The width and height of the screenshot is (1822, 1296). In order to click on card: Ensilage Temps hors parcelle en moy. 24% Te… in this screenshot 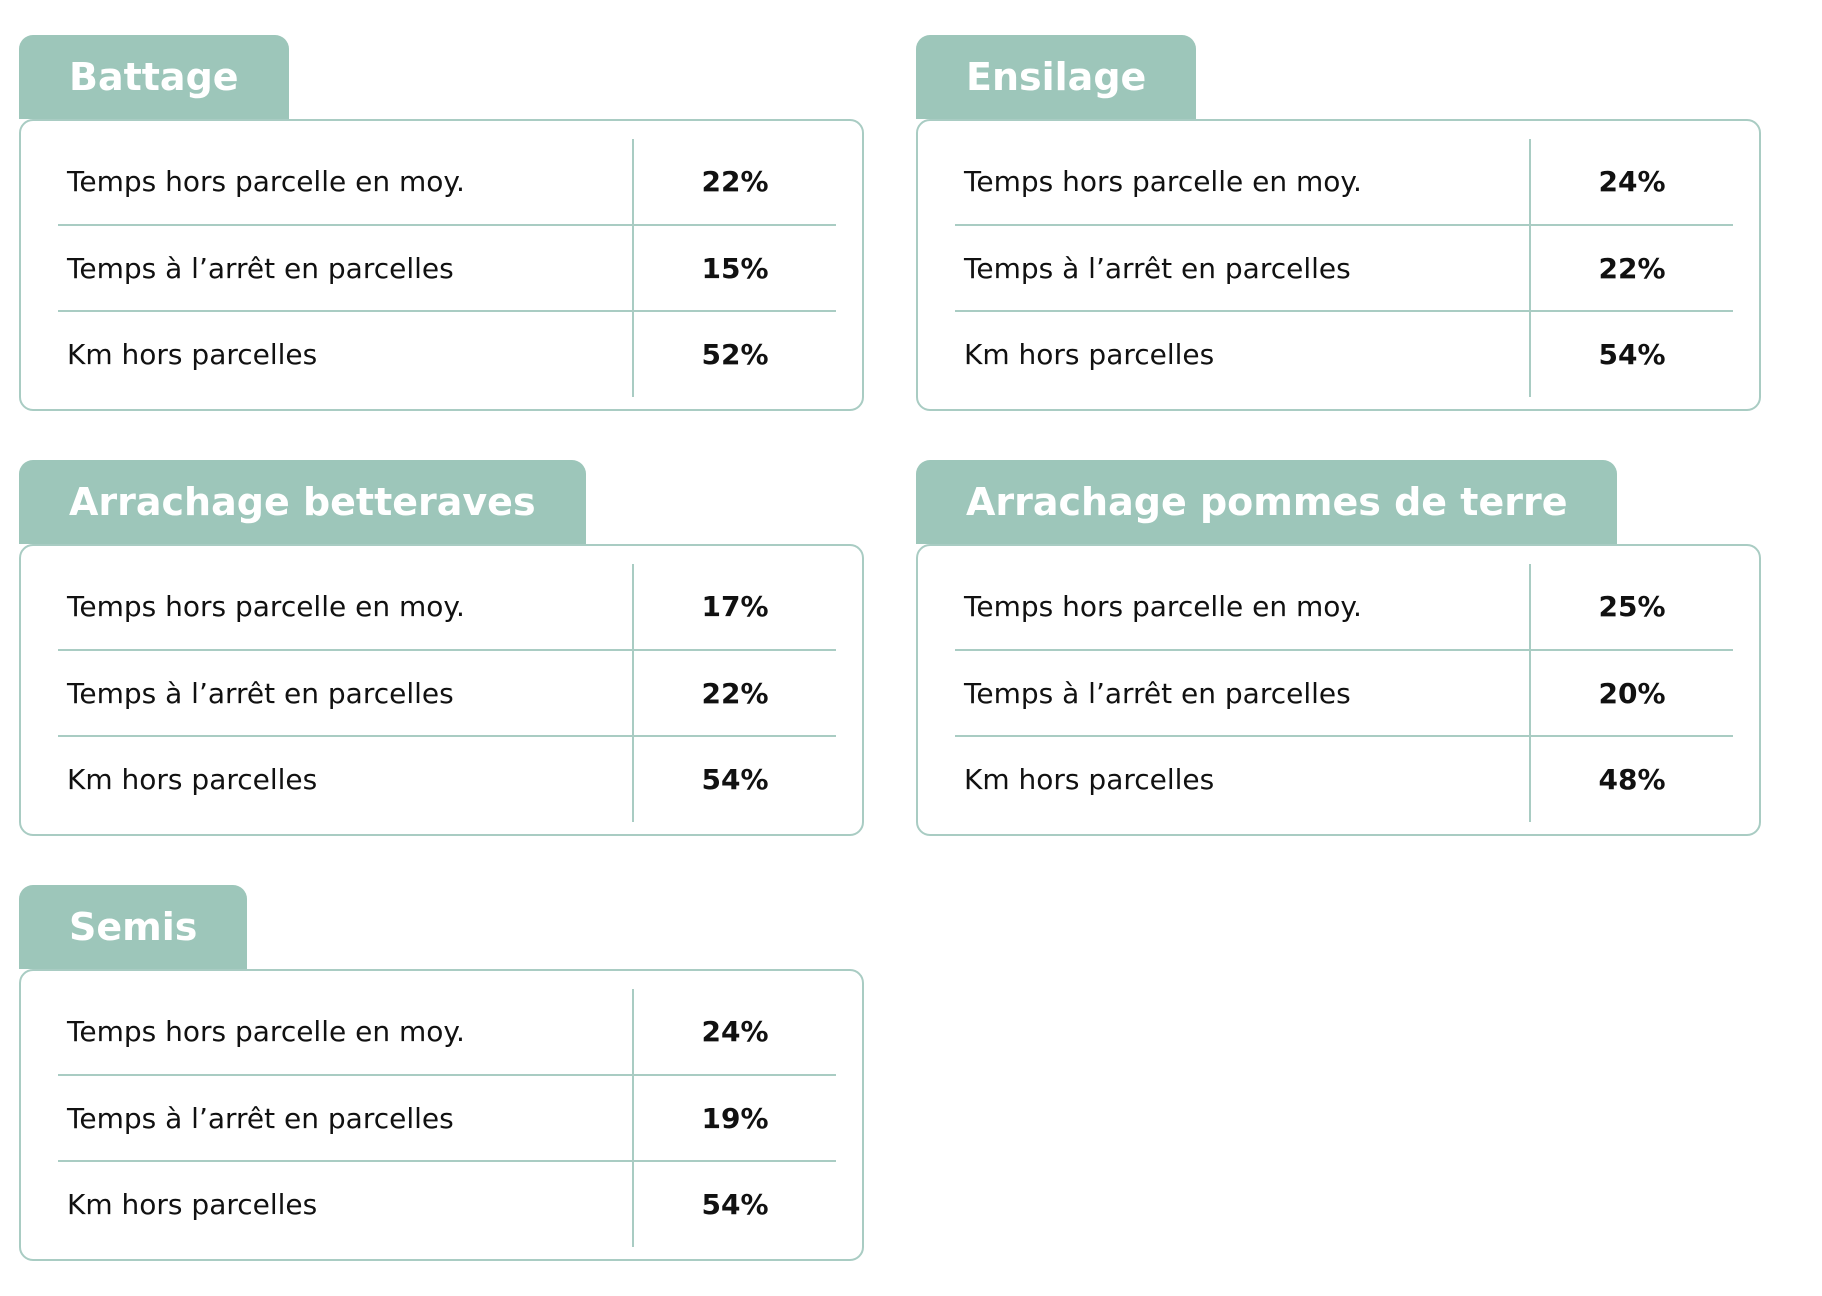, I will do `click(1338, 223)`.